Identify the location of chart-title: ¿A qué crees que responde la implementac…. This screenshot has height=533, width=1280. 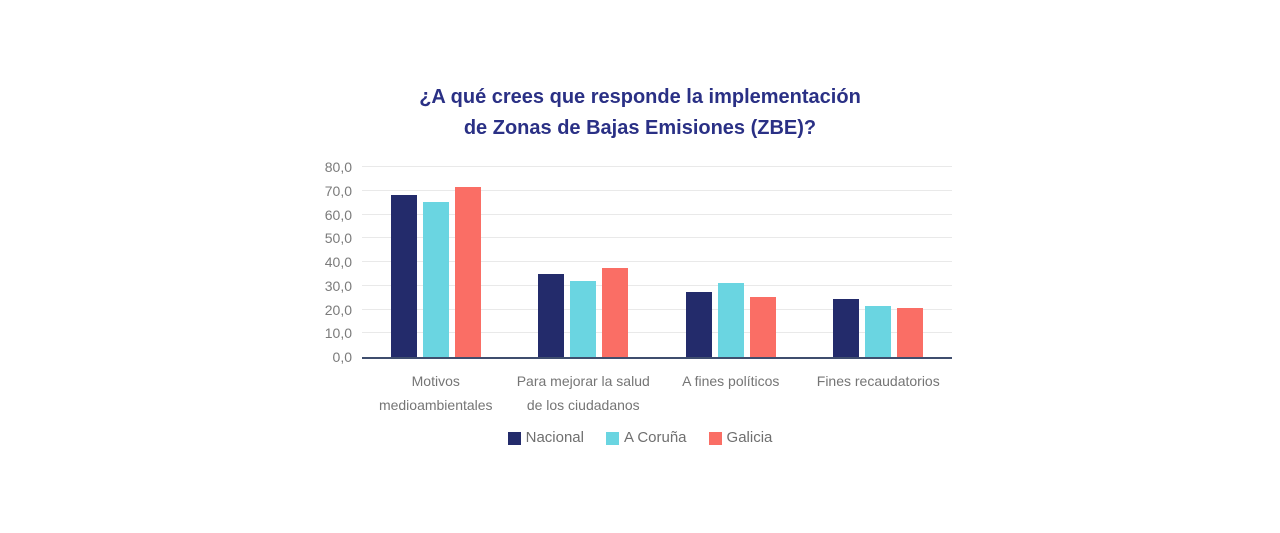
(640, 113).